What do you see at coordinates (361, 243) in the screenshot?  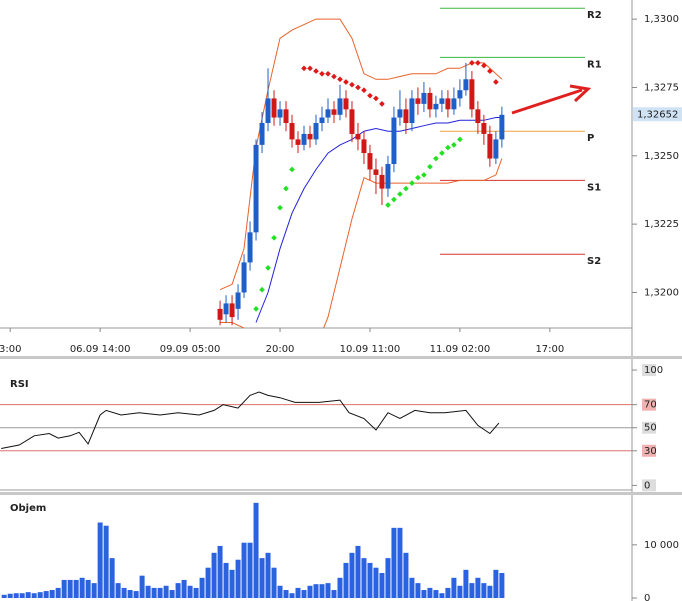 I see `lower-band` at bounding box center [361, 243].